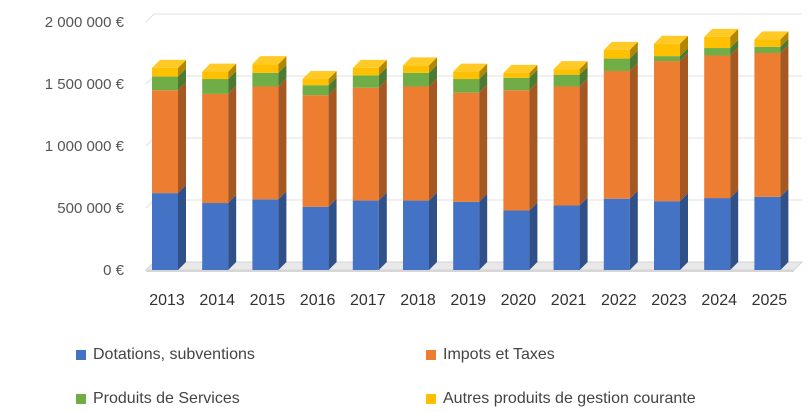 This screenshot has width=808, height=412. Describe the element at coordinates (217, 300) in the screenshot. I see `x-tick-label: 2014` at that location.